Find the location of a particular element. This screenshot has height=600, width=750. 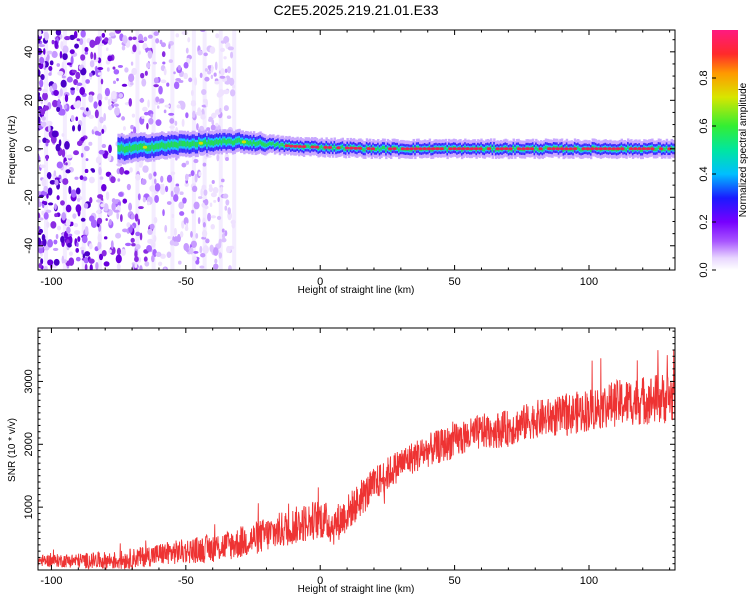

snr-y-tick-label: 2000 is located at coordinates (29, 444).